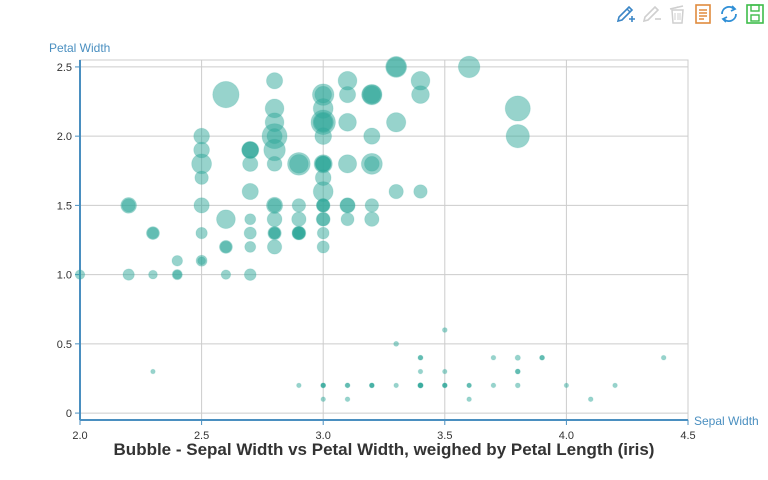 Image resolution: width=768 pixels, height=480 pixels. Describe the element at coordinates (64, 276) in the screenshot. I see `y-tick-label: 1.0` at that location.